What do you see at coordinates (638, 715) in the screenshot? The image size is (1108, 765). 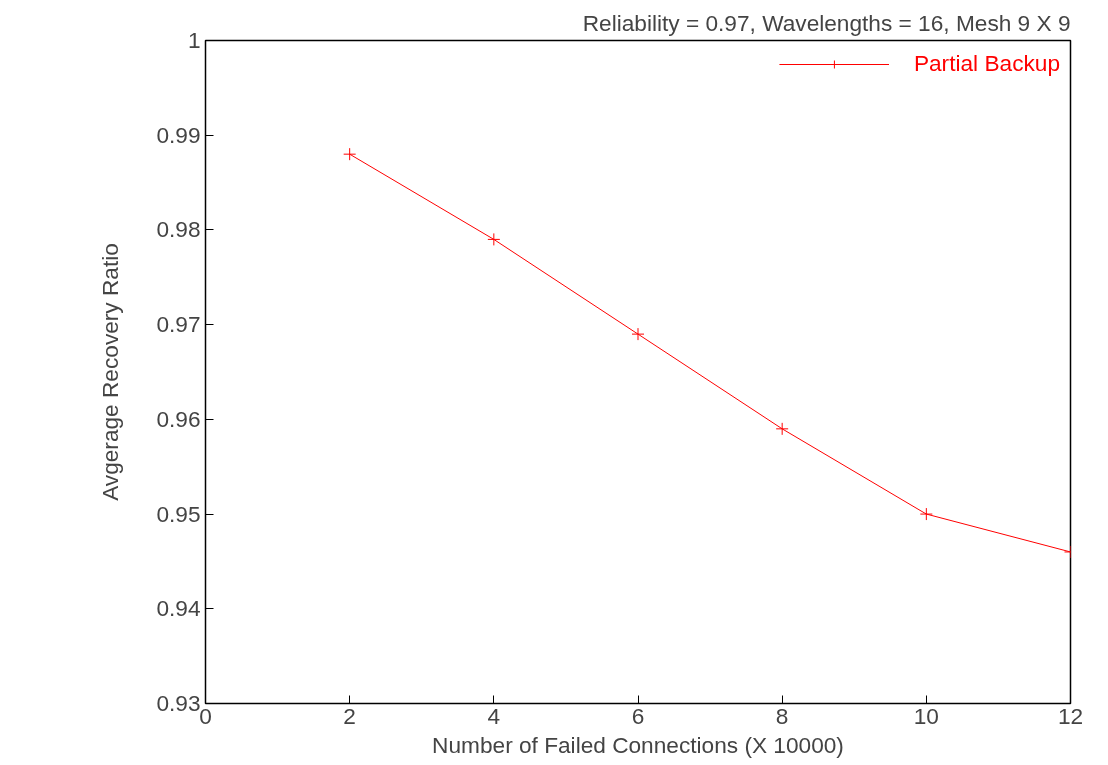 I see `x-tick-label: 6` at bounding box center [638, 715].